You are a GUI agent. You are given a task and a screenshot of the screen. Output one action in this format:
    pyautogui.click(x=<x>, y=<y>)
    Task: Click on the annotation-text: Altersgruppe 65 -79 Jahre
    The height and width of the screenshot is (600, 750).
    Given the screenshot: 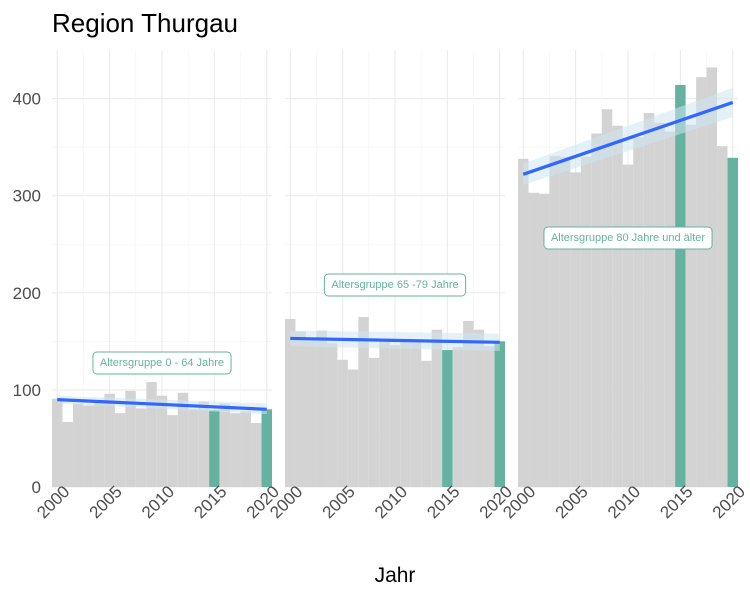 What is the action you would take?
    pyautogui.click(x=394, y=285)
    